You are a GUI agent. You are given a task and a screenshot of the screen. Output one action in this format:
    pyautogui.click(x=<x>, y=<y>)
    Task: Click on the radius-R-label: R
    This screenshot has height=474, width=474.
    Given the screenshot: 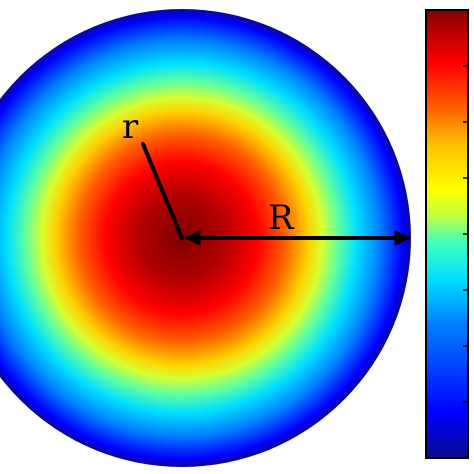 What is the action you would take?
    pyautogui.click(x=281, y=218)
    